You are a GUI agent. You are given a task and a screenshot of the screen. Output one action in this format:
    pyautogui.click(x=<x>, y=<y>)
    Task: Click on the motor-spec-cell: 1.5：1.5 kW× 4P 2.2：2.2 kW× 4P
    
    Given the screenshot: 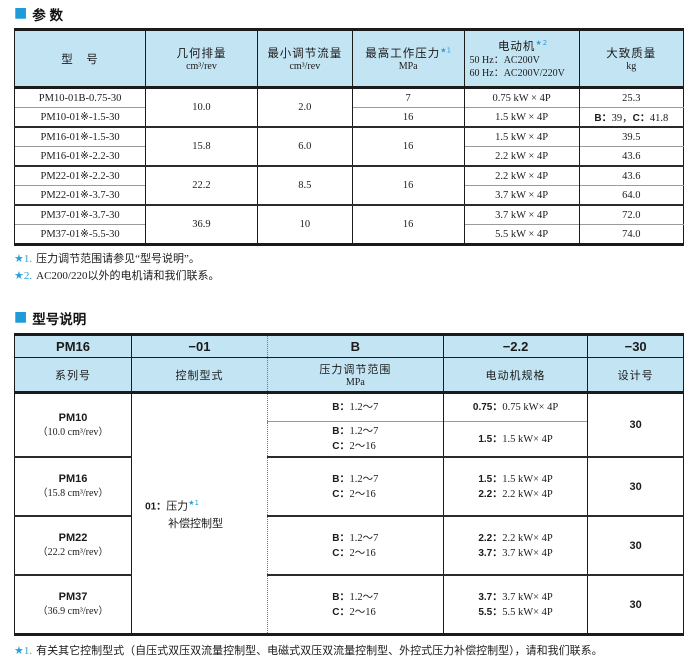 What is the action you would take?
    pyautogui.click(x=515, y=486)
    